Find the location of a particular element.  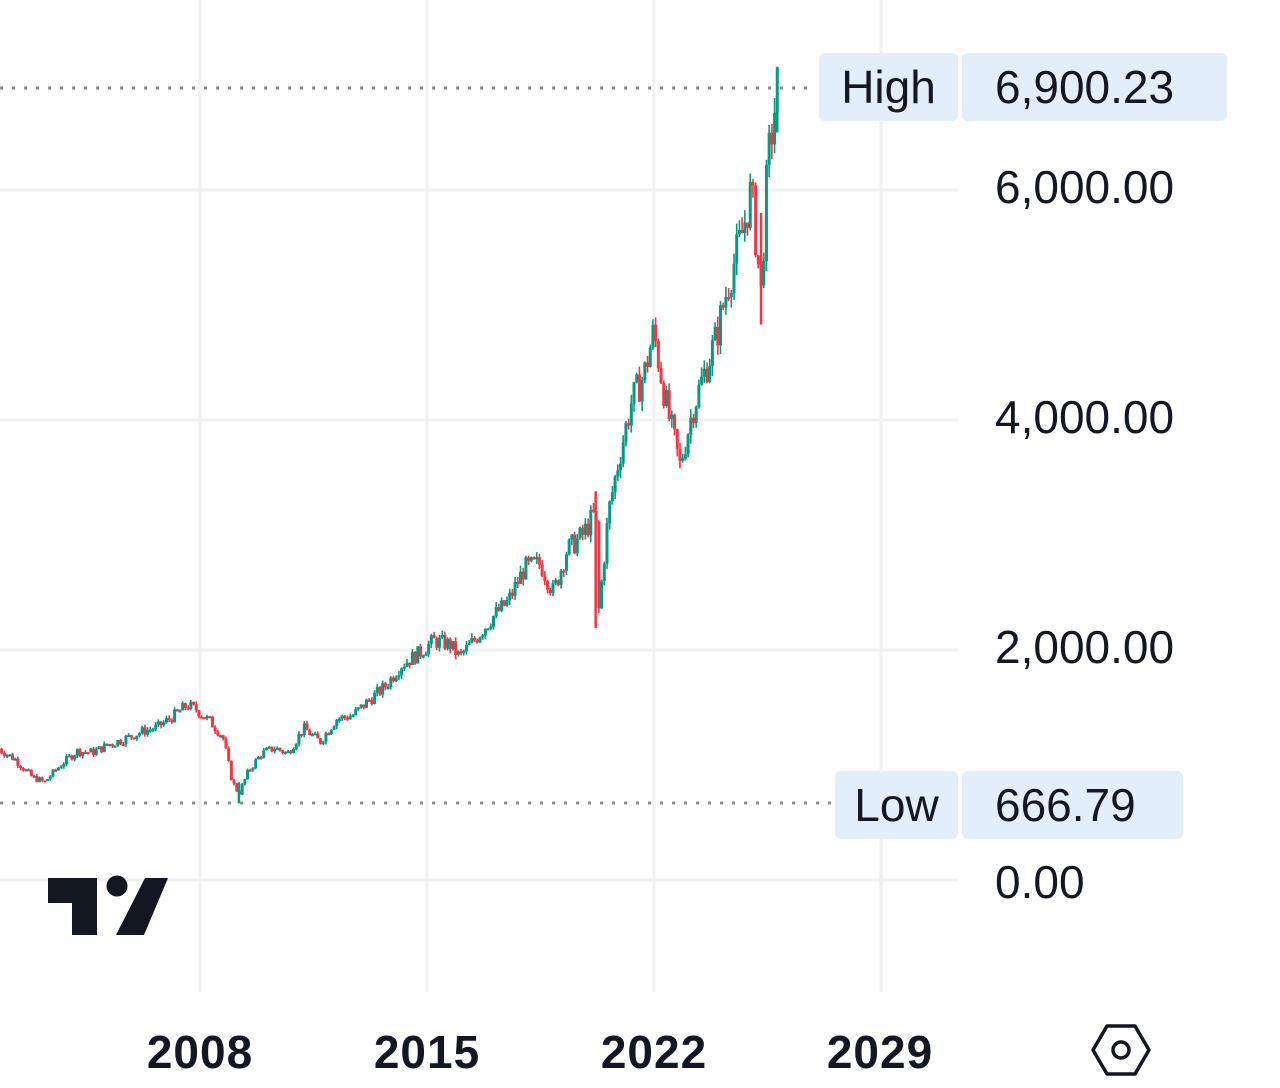

low-value: 666.79 is located at coordinates (1065, 805).